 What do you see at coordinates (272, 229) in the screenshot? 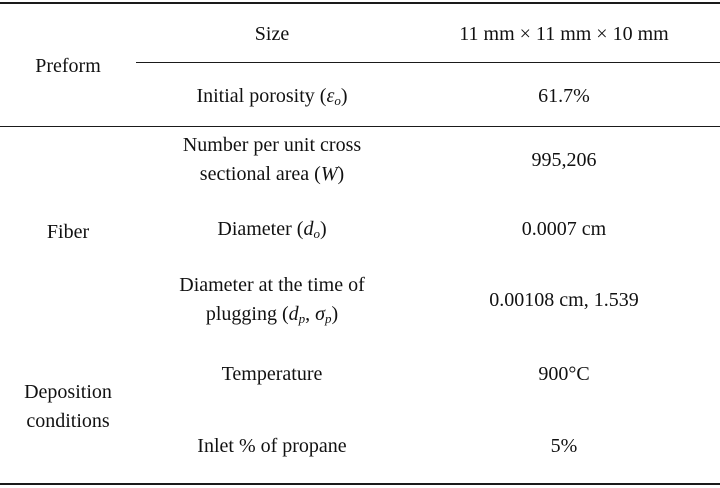
I see `param-diameter: Diameter (do)` at bounding box center [272, 229].